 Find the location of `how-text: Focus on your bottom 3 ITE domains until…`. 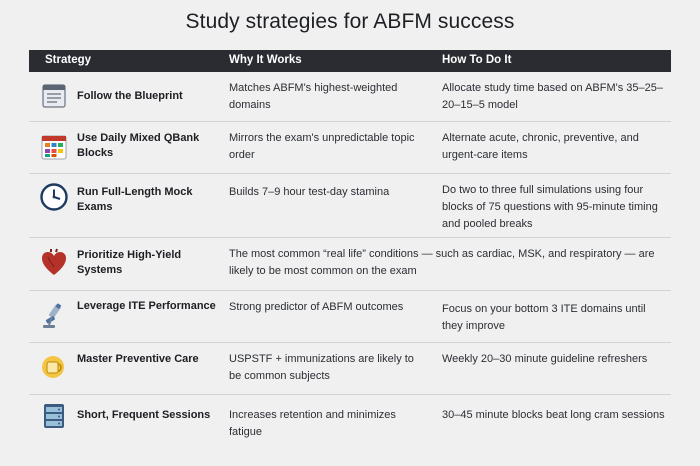

how-text: Focus on your bottom 3 ITE domains until… is located at coordinates (544, 317).